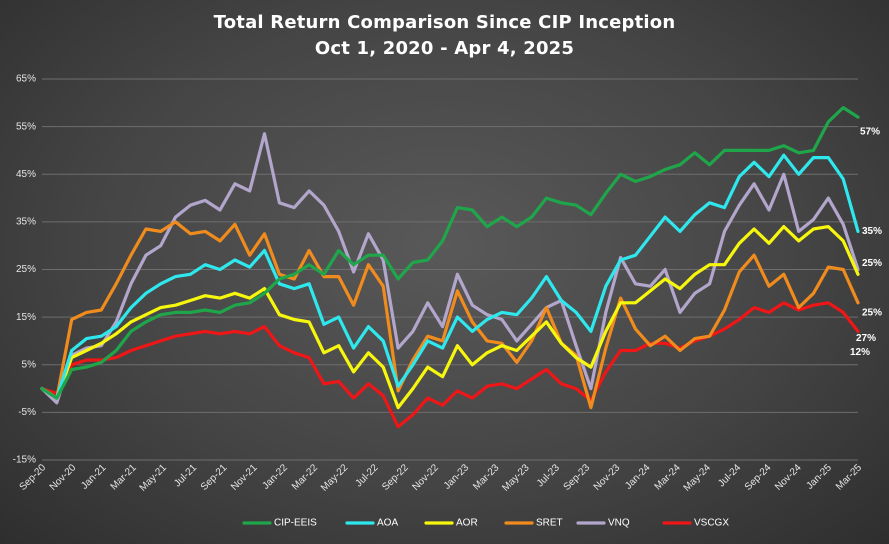  I want to click on y-axis: 65% 55% 45% 35% 25% 15% 5% -5% -15%, so click(24, 270).